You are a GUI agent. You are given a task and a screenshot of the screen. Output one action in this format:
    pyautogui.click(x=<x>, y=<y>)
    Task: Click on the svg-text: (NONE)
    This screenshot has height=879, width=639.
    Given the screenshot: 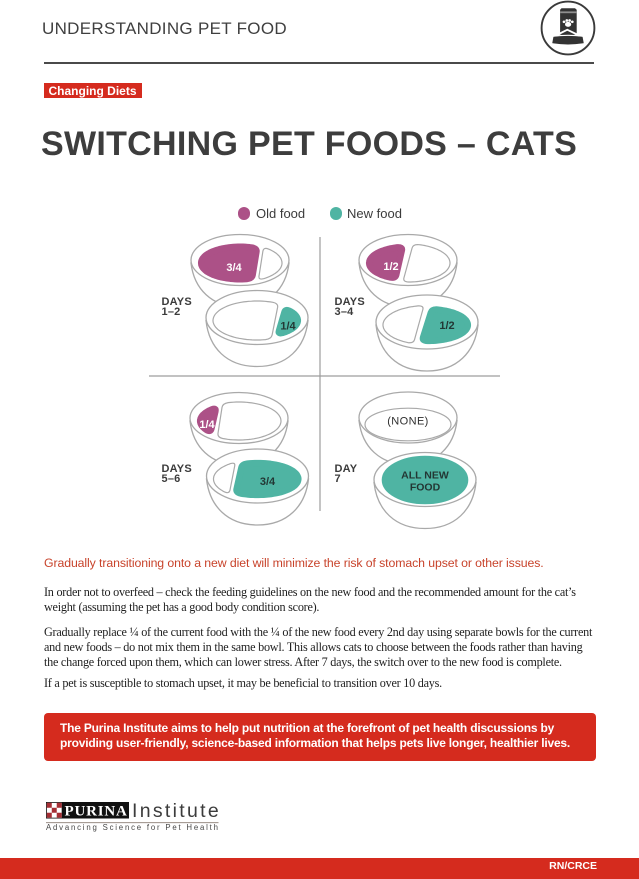 What is the action you would take?
    pyautogui.click(x=408, y=422)
    